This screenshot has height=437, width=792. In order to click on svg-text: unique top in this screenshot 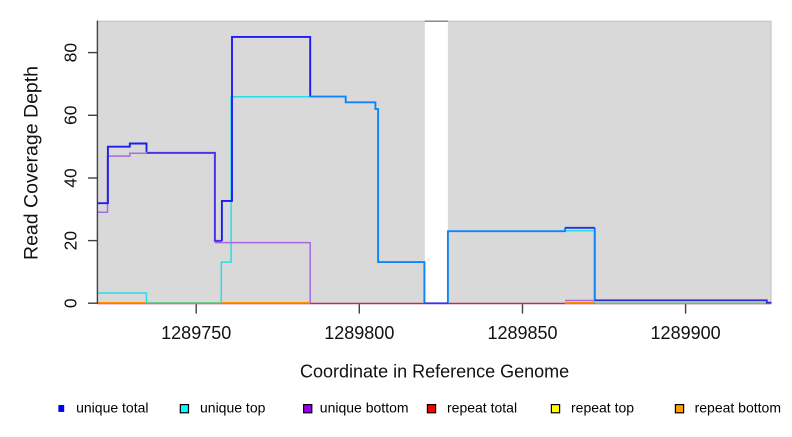, I will do `click(233, 407)`.